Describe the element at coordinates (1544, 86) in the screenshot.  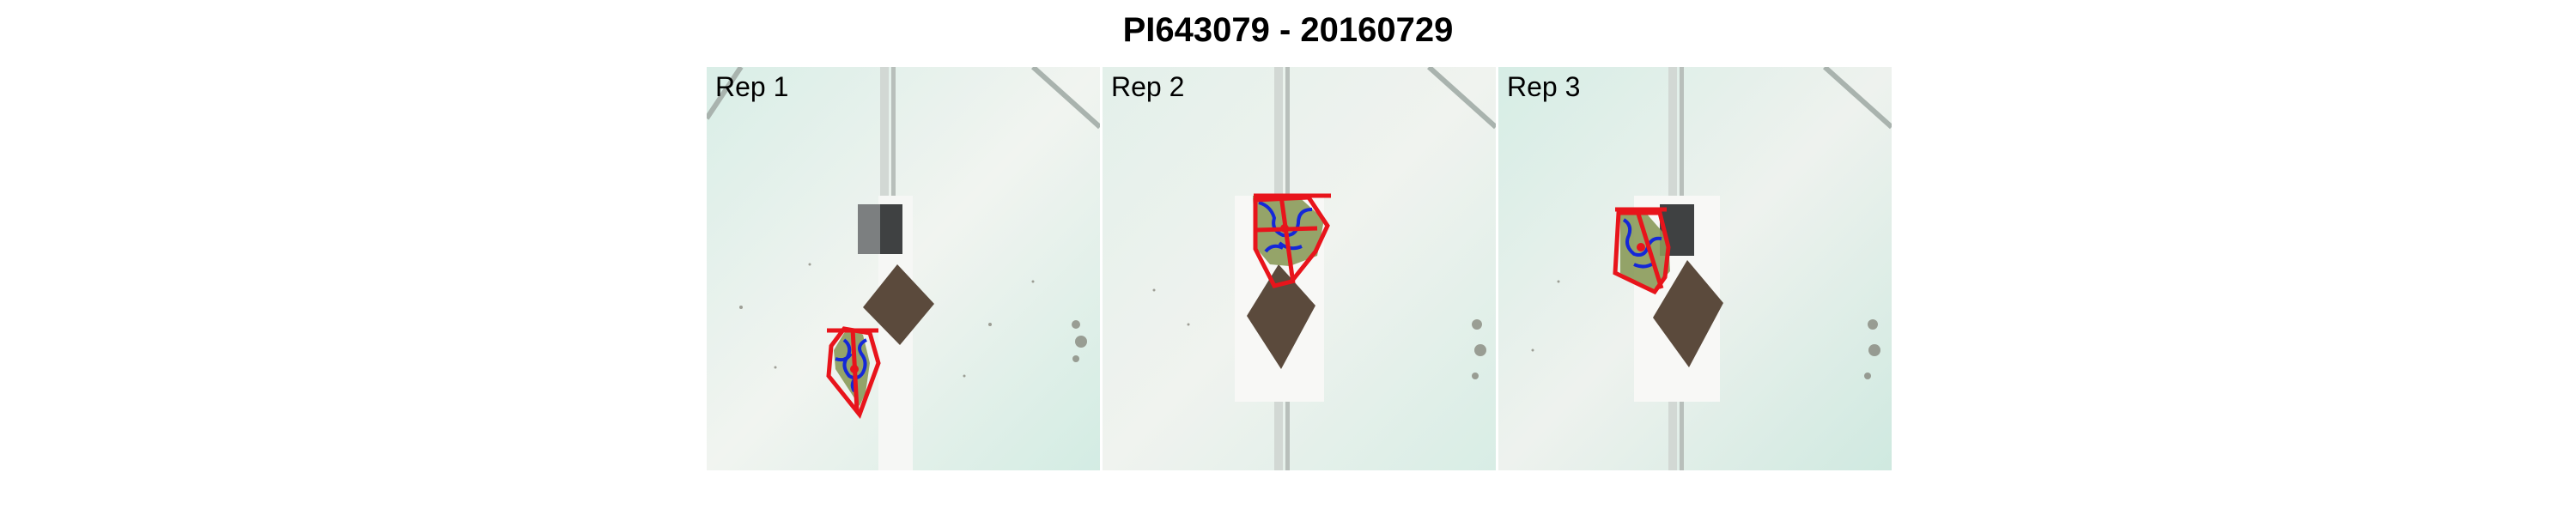
I see `panel-label-rep-3: Rep 3` at that location.